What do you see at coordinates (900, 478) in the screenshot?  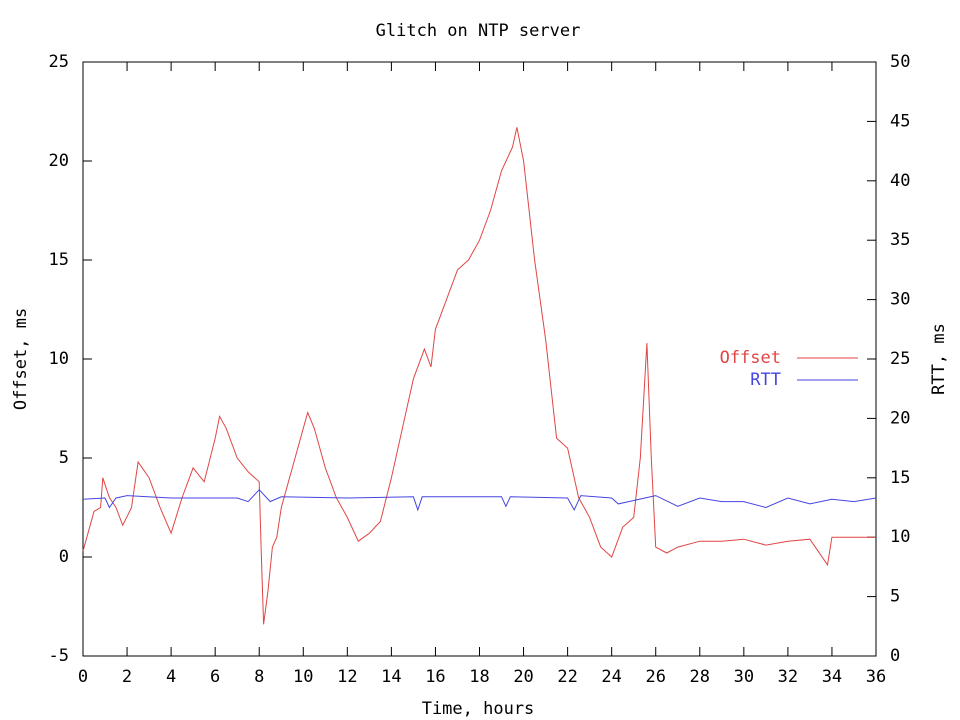 I see `y2-tick-label: 15` at bounding box center [900, 478].